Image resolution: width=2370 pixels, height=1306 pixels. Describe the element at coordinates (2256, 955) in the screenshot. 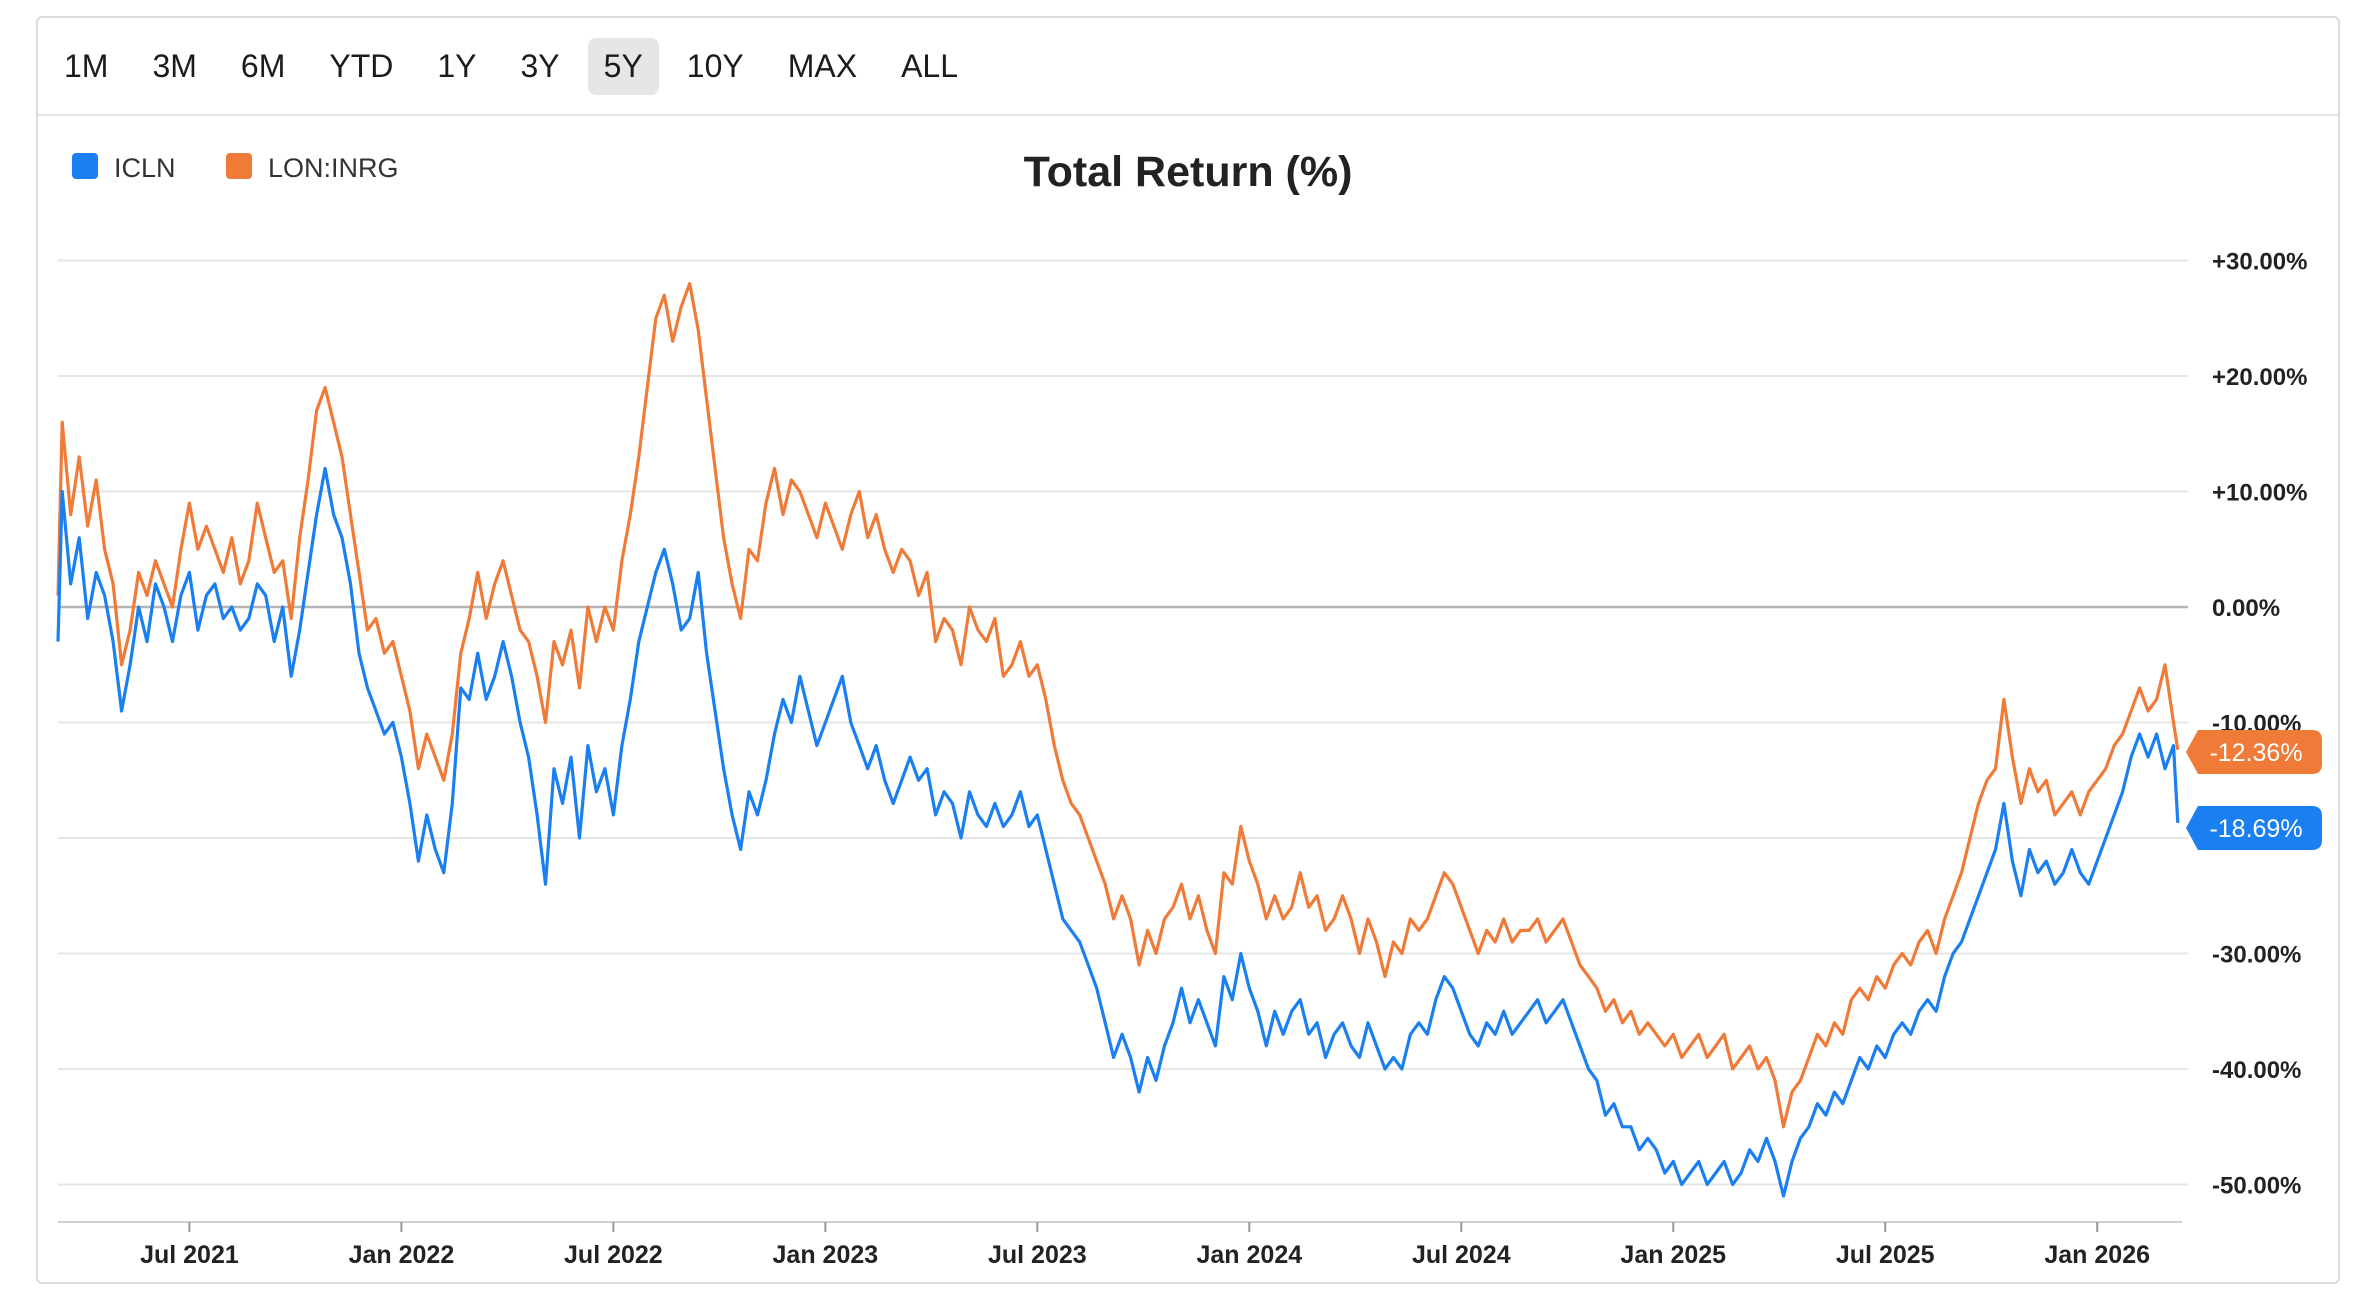

I see `y-tick-label: -30.00%` at that location.